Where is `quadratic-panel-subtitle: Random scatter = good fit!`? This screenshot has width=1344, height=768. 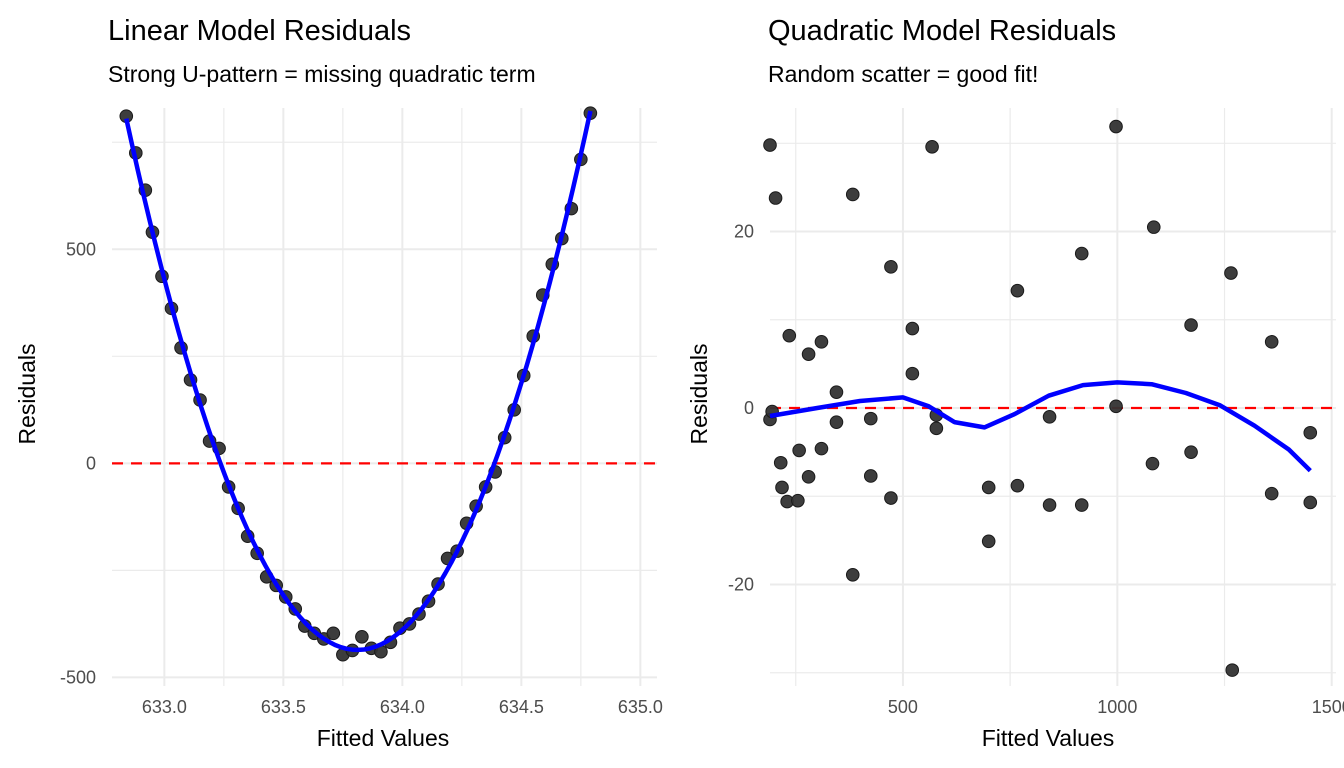 quadratic-panel-subtitle: Random scatter = good fit! is located at coordinates (903, 74).